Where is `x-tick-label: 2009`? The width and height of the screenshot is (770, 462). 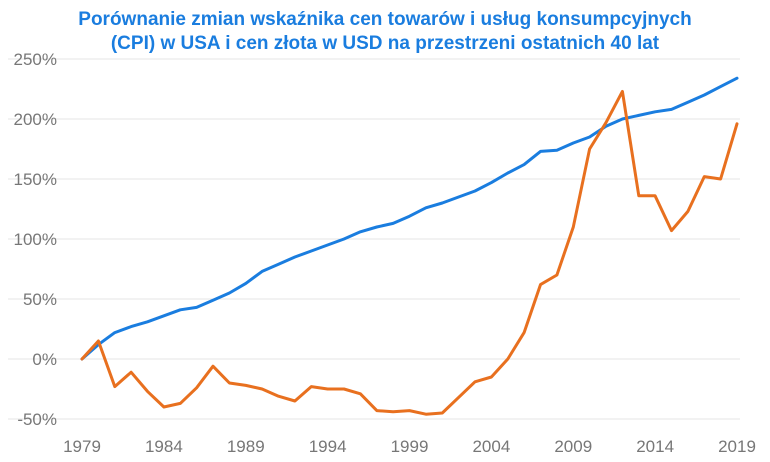 x-tick-label: 2009 is located at coordinates (573, 446).